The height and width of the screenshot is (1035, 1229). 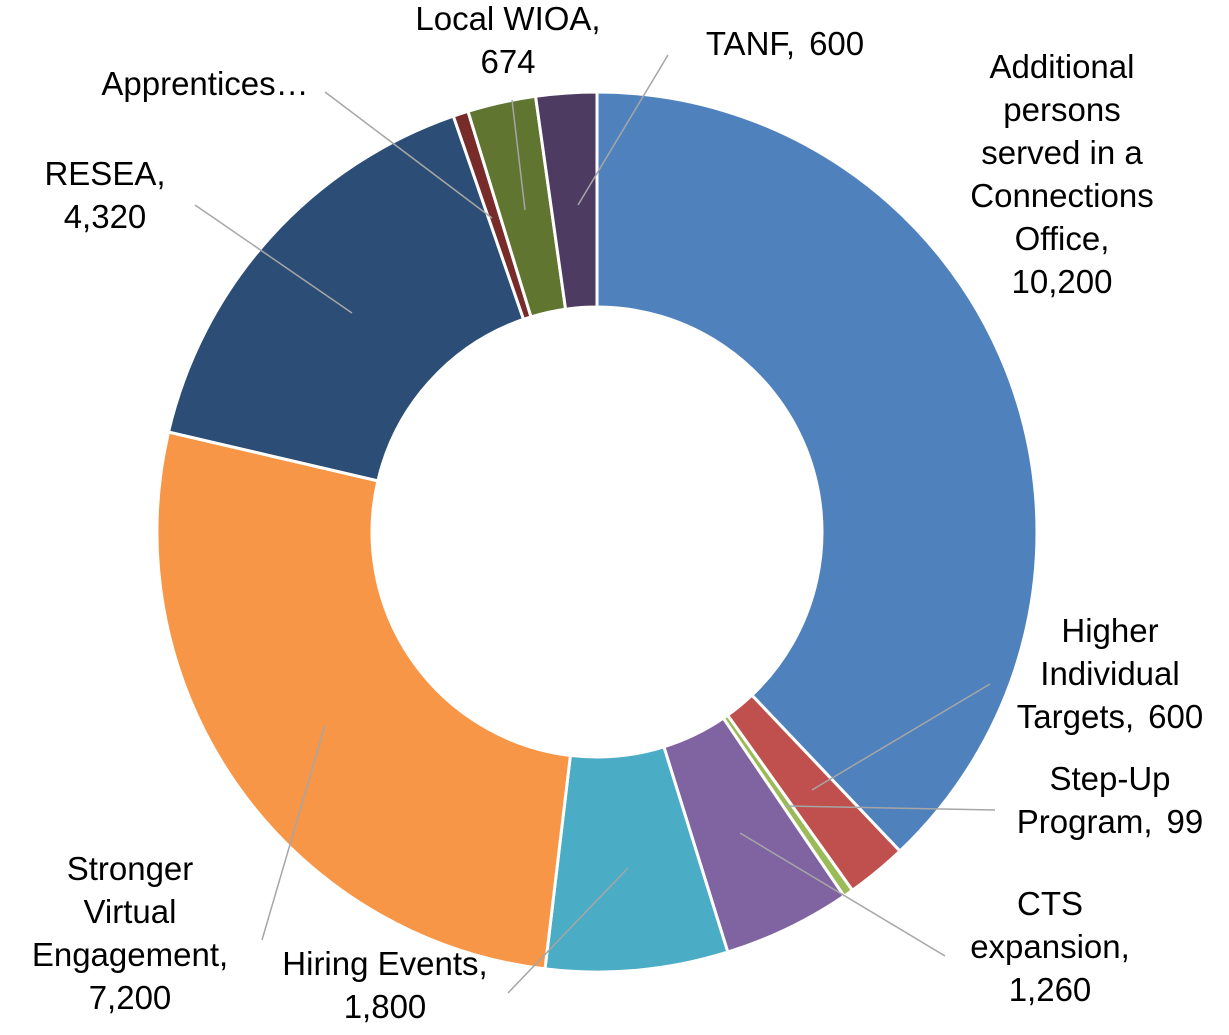 I want to click on data-label: RESEA, 4,320, so click(x=104, y=195).